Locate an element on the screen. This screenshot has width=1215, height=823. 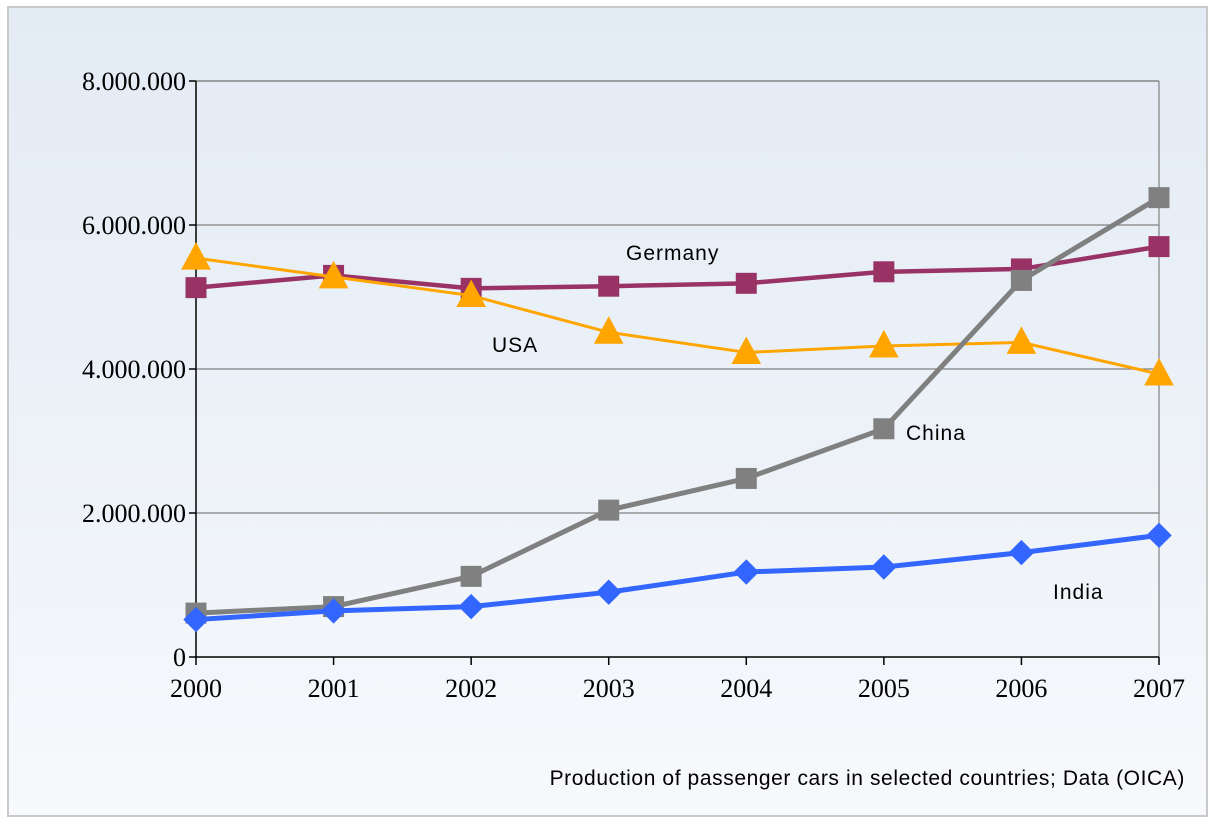
x-tick-label: 2007 is located at coordinates (1159, 688).